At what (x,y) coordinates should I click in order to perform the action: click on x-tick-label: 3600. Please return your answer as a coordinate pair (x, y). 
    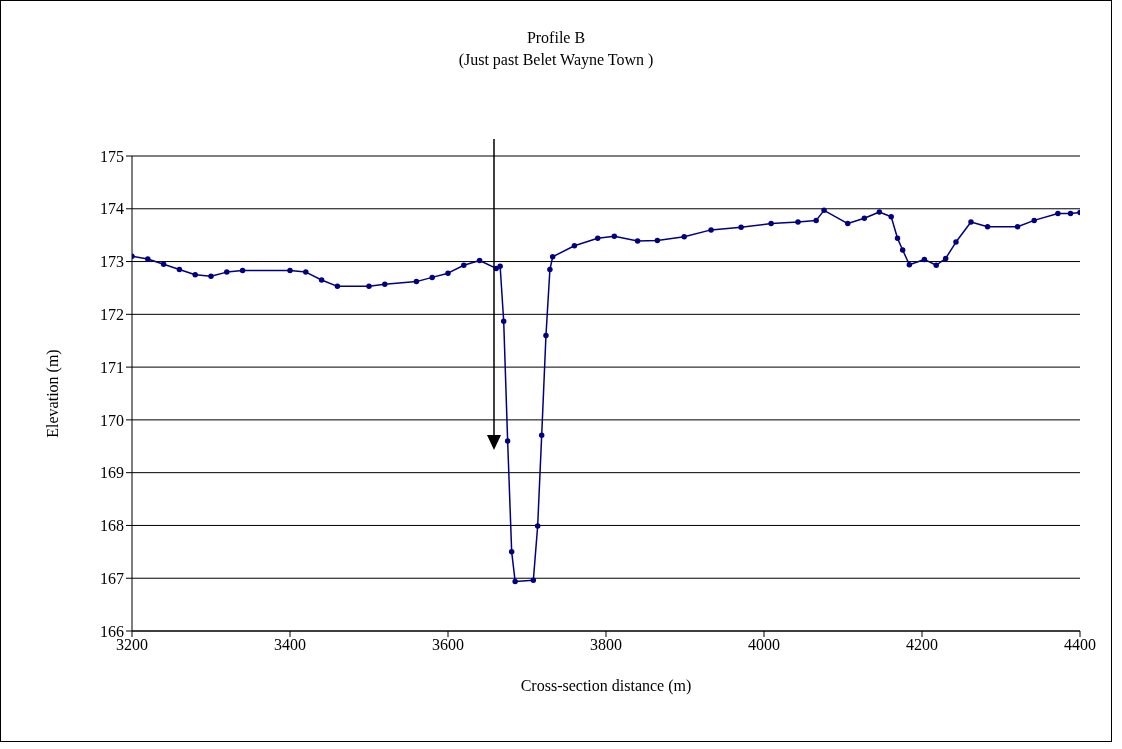
    Looking at the image, I should click on (448, 645).